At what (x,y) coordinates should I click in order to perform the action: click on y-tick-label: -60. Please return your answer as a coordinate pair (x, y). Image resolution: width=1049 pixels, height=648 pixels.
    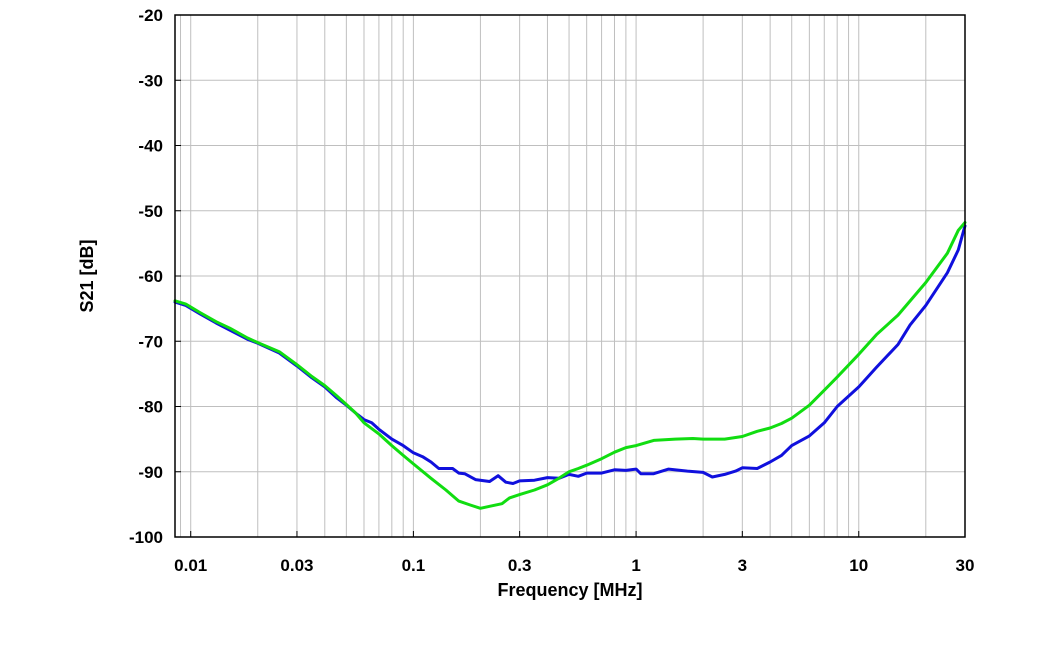
    Looking at the image, I should click on (150, 276).